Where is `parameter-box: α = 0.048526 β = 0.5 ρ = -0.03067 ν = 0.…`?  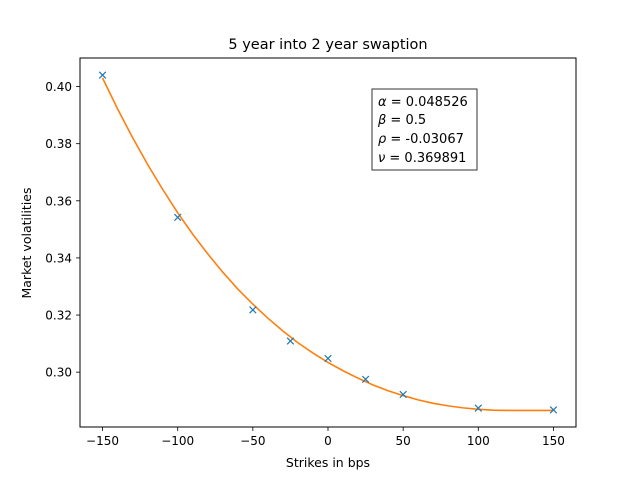 parameter-box: α = 0.048526 β = 0.5 ρ = -0.03067 ν = 0.… is located at coordinates (424, 129).